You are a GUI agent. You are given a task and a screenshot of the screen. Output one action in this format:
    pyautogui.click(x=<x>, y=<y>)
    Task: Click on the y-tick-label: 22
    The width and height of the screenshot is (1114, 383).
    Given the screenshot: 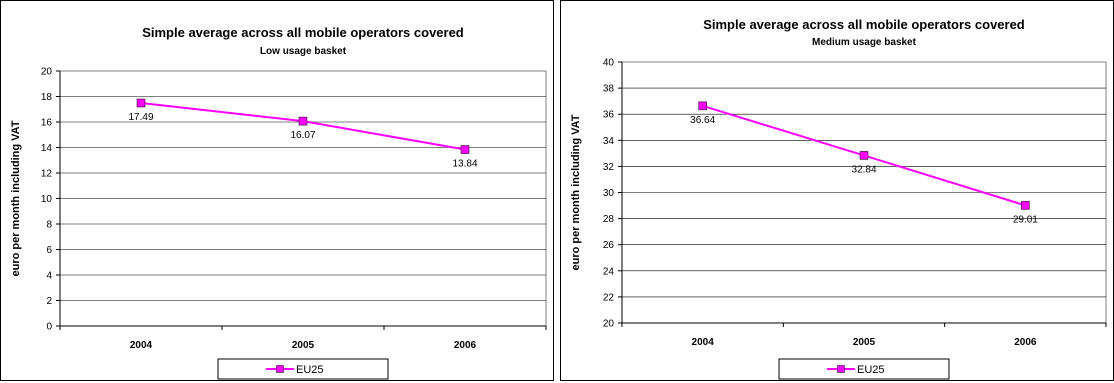 What is the action you would take?
    pyautogui.click(x=609, y=297)
    